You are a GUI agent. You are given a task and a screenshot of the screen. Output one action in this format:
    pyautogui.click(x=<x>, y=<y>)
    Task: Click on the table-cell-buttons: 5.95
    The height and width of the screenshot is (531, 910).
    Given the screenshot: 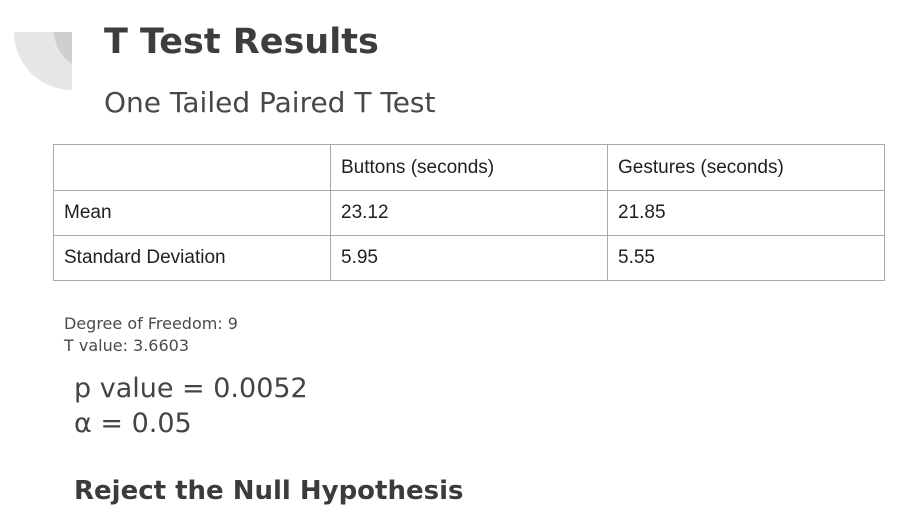 What is the action you would take?
    pyautogui.click(x=469, y=258)
    